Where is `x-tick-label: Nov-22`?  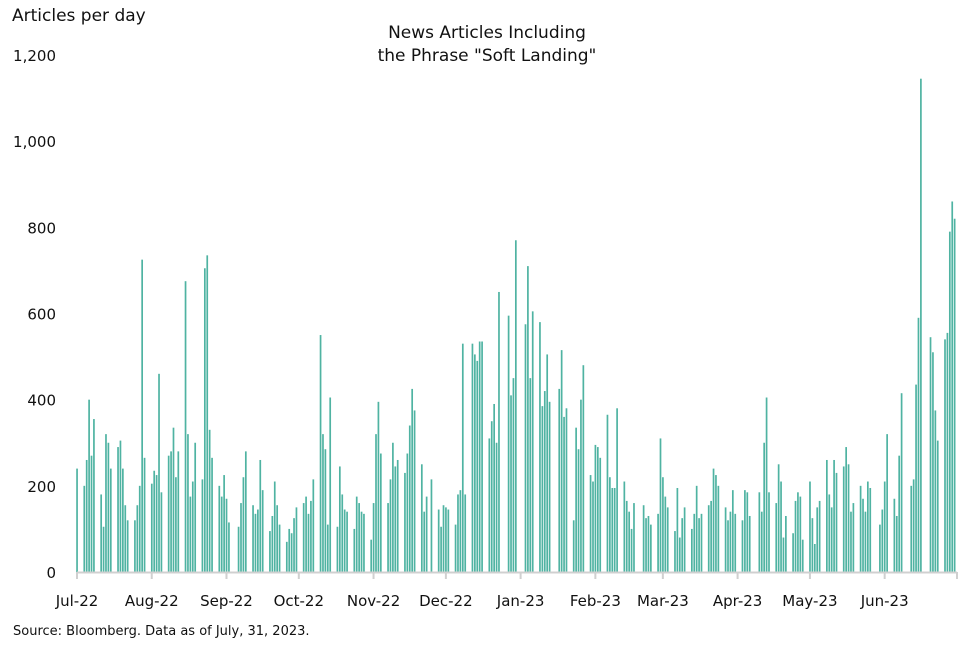
x-tick-label: Nov-22 is located at coordinates (373, 601).